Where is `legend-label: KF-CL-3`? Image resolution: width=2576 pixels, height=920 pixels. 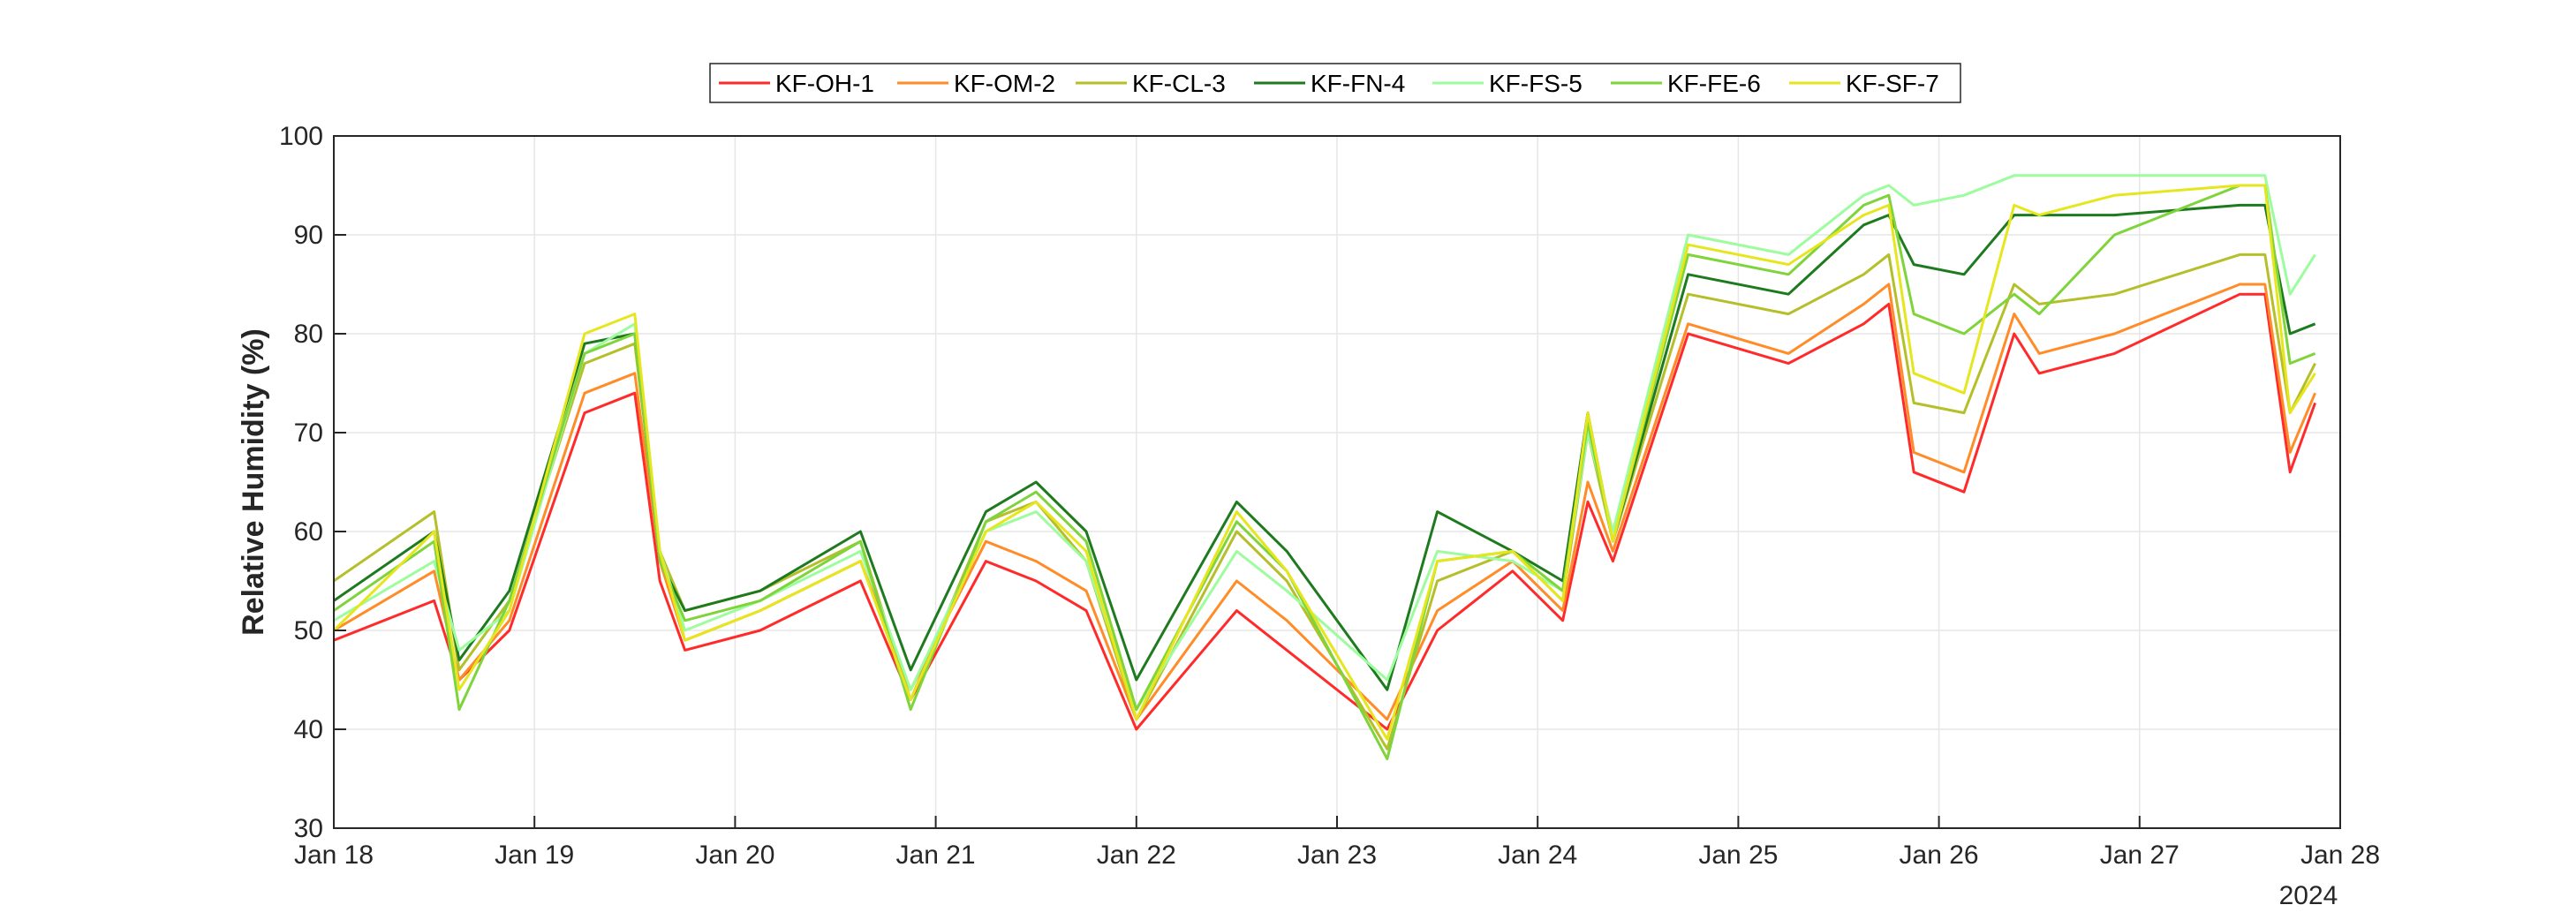
legend-label: KF-CL-3 is located at coordinates (1179, 83).